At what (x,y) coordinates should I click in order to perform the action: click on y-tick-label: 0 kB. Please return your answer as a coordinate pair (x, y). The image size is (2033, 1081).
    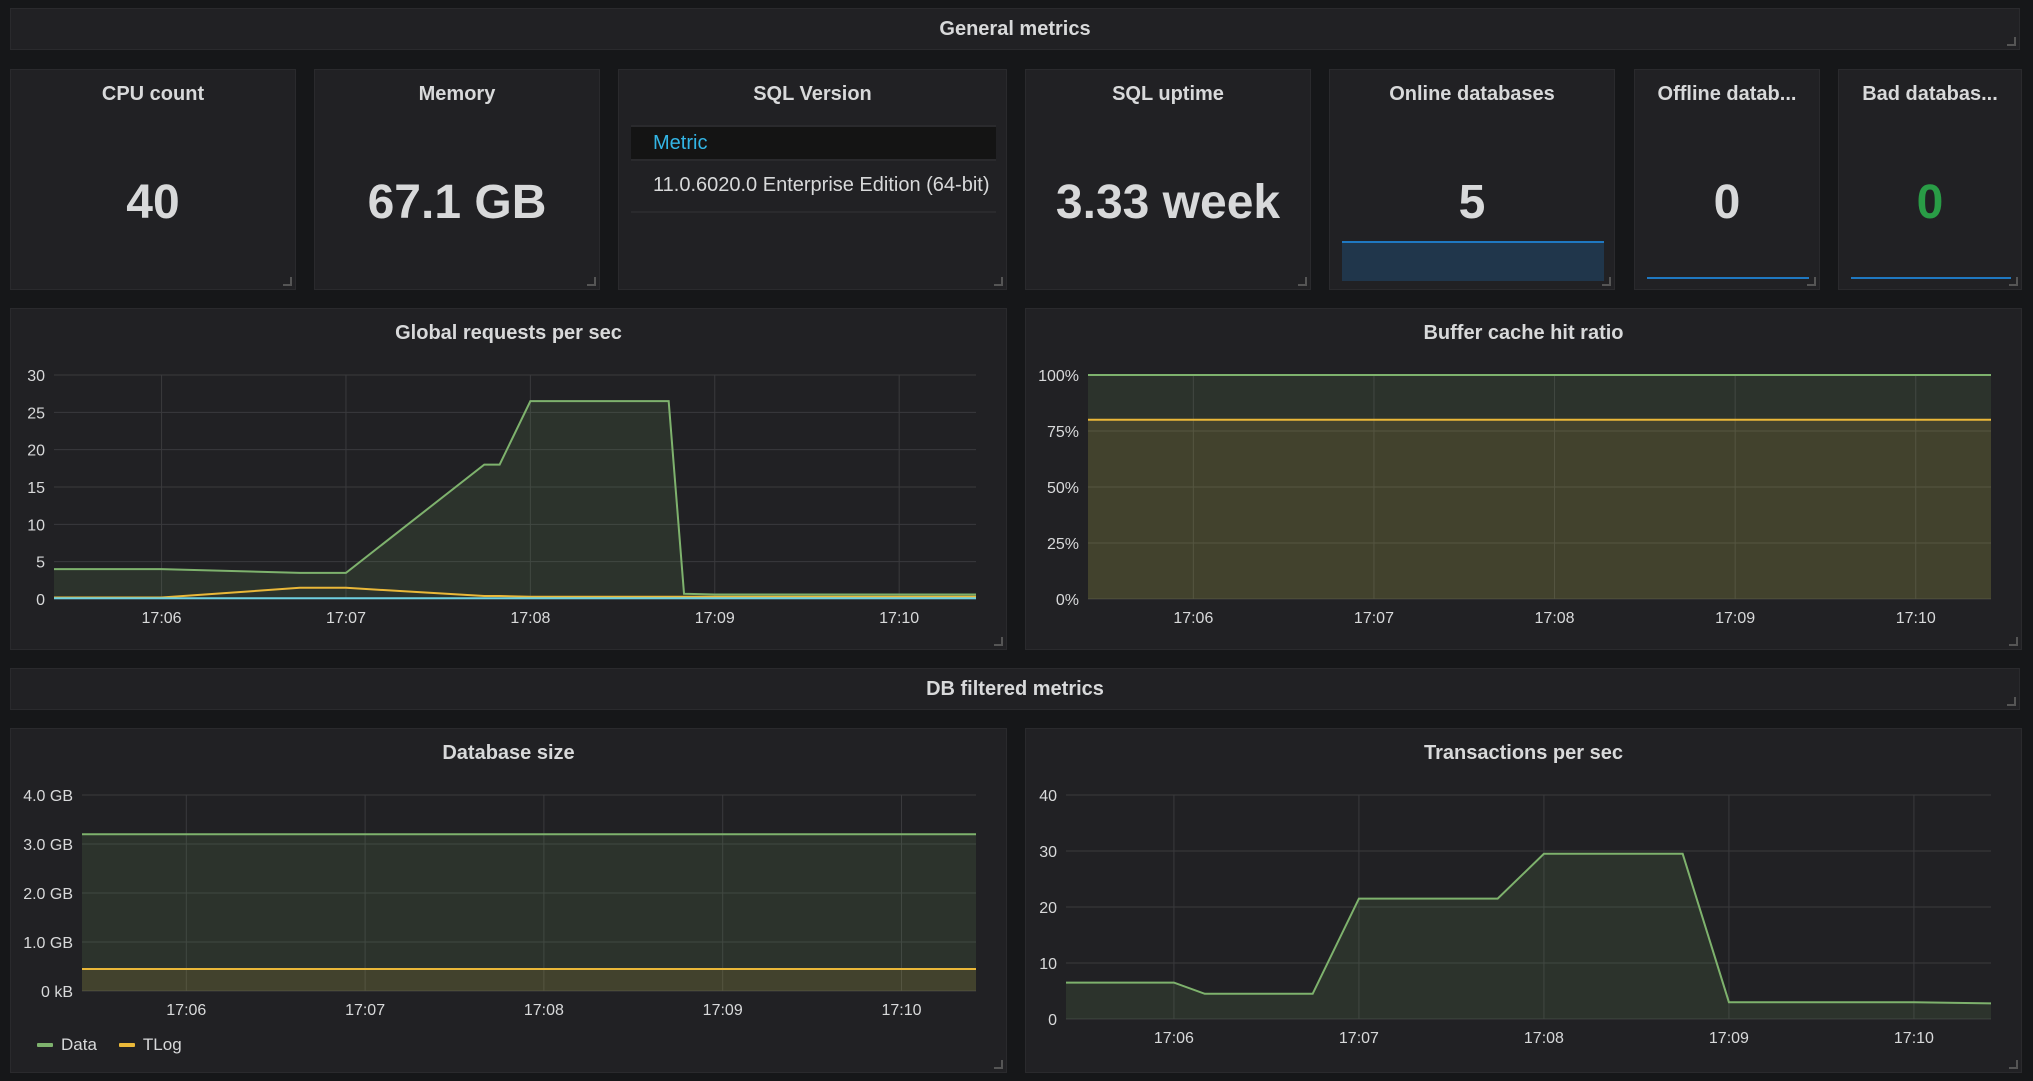
    Looking at the image, I should click on (57, 992).